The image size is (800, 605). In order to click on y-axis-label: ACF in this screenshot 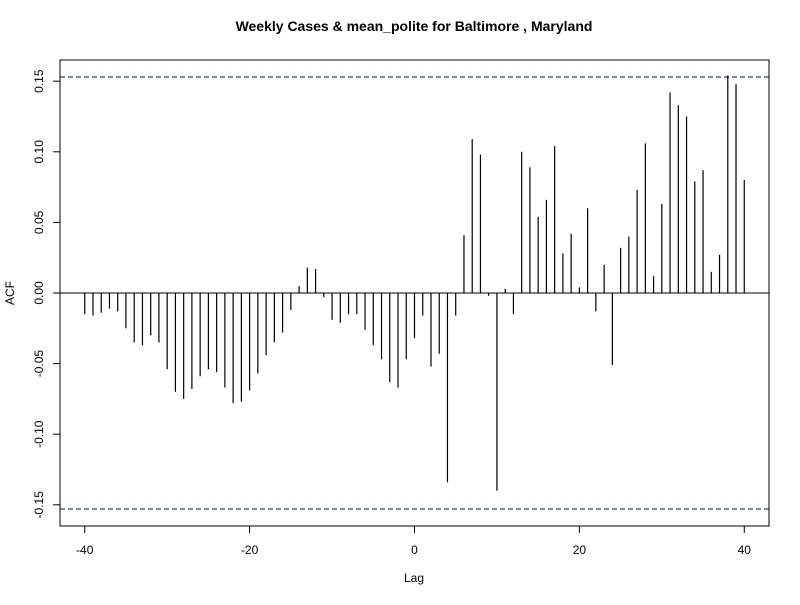, I will do `click(10, 293)`.